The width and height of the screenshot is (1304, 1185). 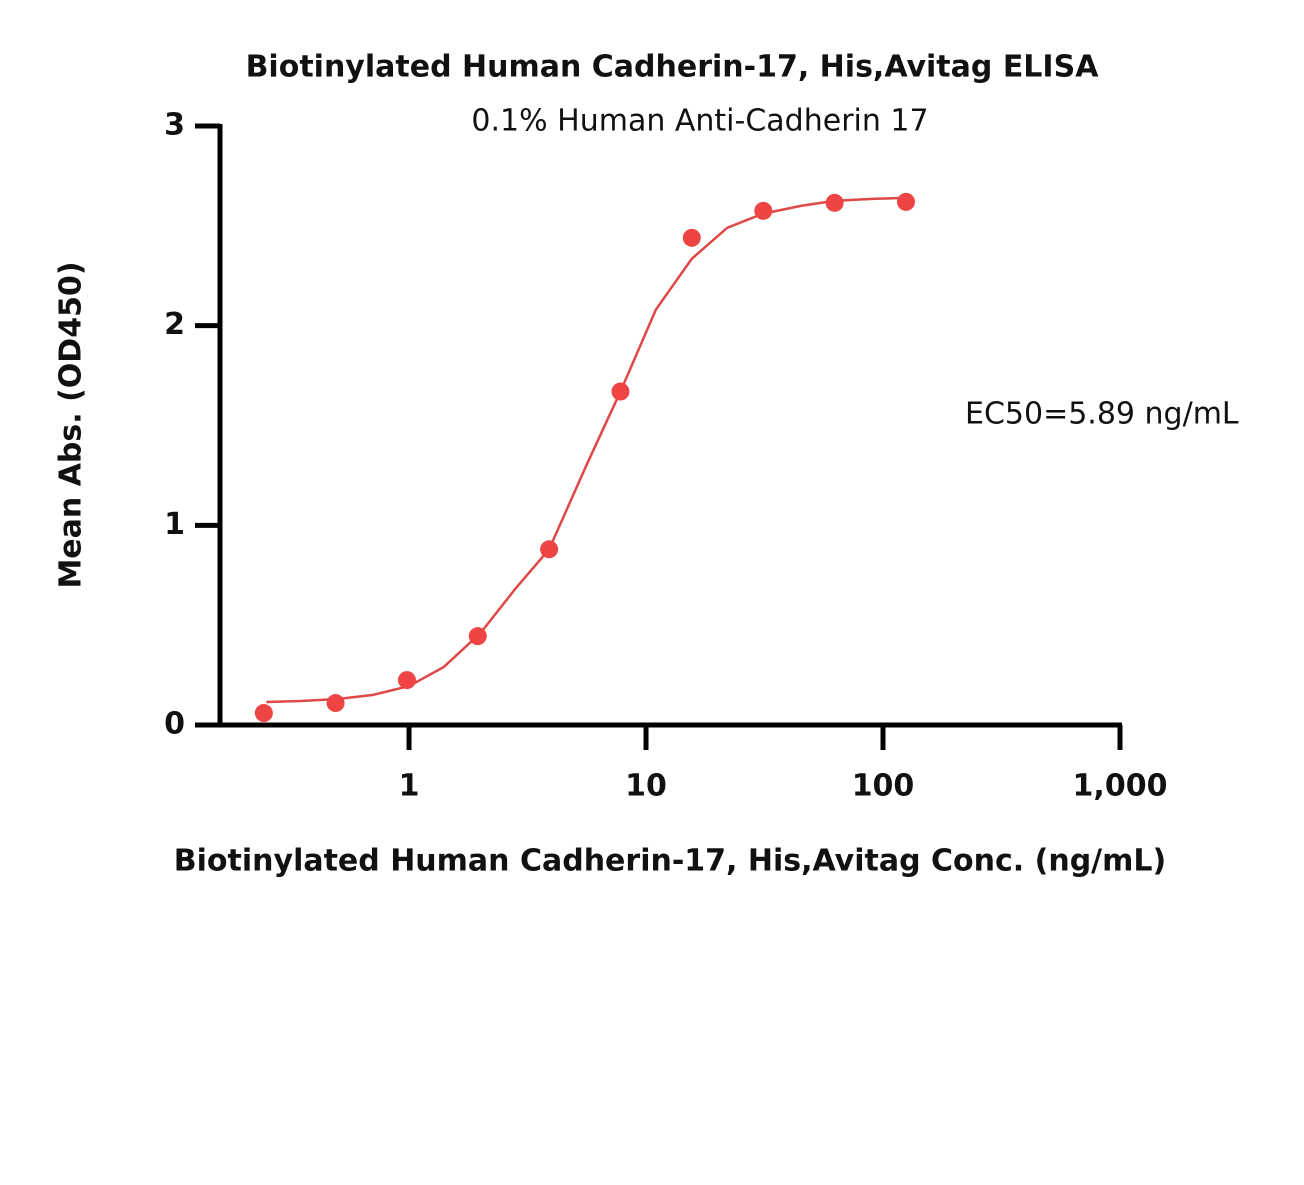 What do you see at coordinates (174, 125) in the screenshot?
I see `y-tick-label: 3` at bounding box center [174, 125].